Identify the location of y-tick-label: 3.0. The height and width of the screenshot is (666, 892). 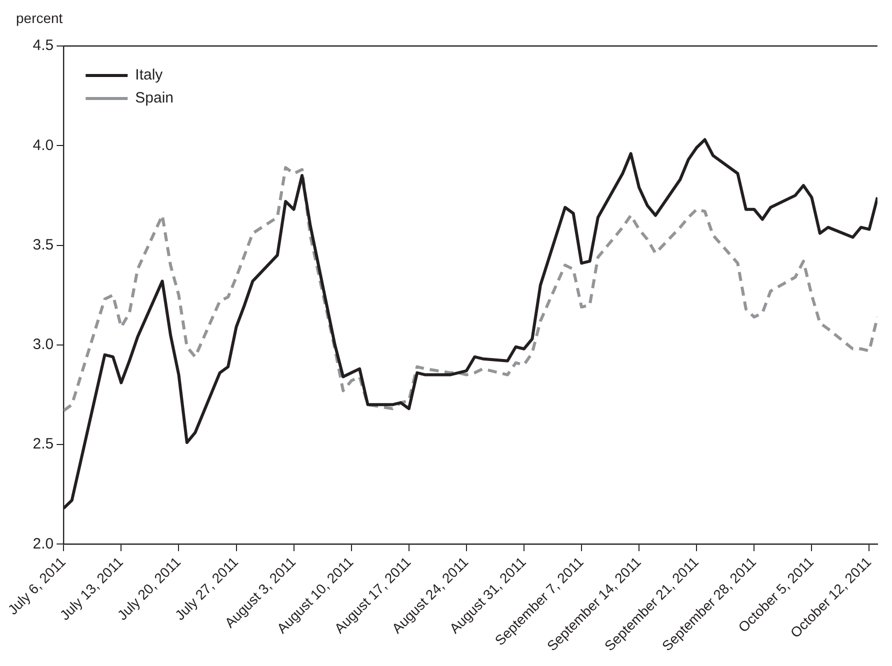
(43, 345).